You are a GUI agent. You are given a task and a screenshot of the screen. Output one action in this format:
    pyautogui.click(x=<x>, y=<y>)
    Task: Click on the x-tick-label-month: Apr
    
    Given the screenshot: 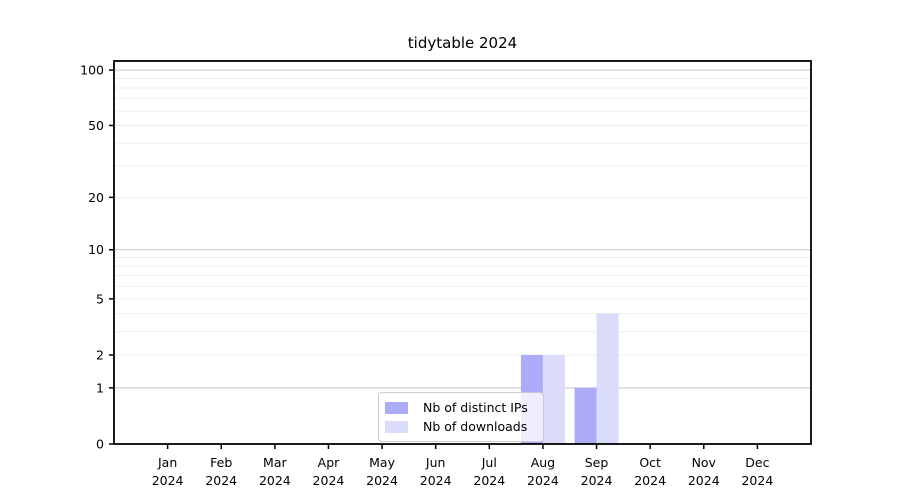 What is the action you would take?
    pyautogui.click(x=329, y=462)
    